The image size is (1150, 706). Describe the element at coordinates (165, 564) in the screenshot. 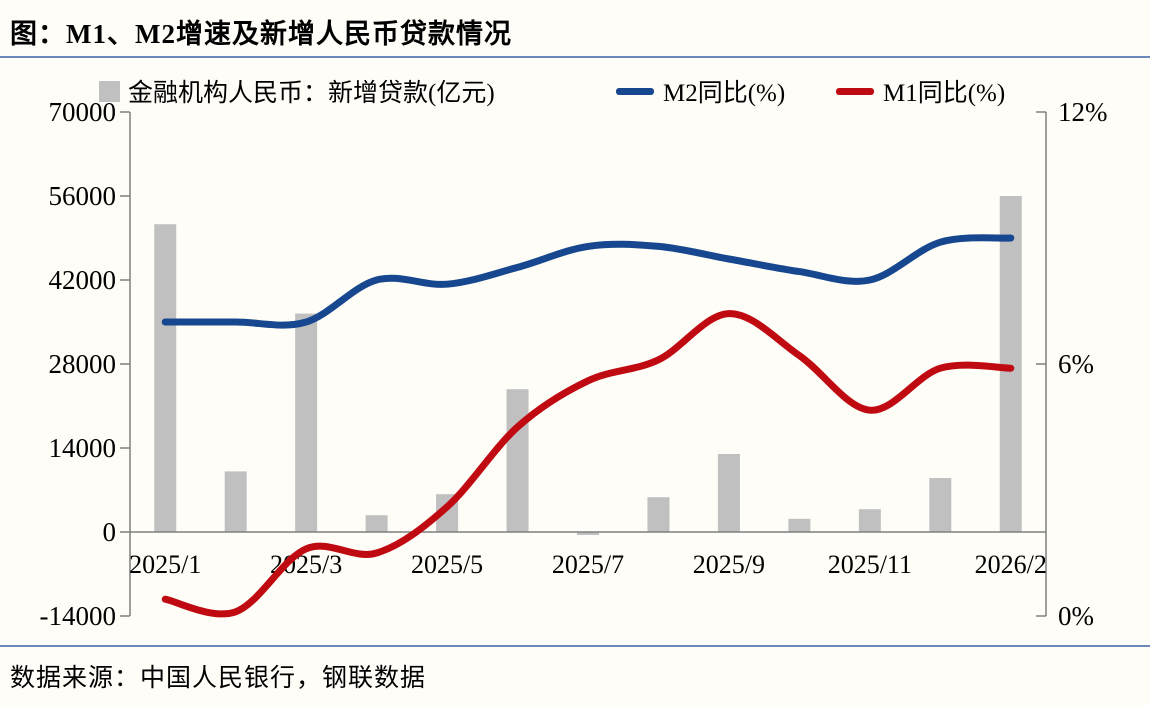

I see `x-axis-tick-label: 2025/1` at that location.